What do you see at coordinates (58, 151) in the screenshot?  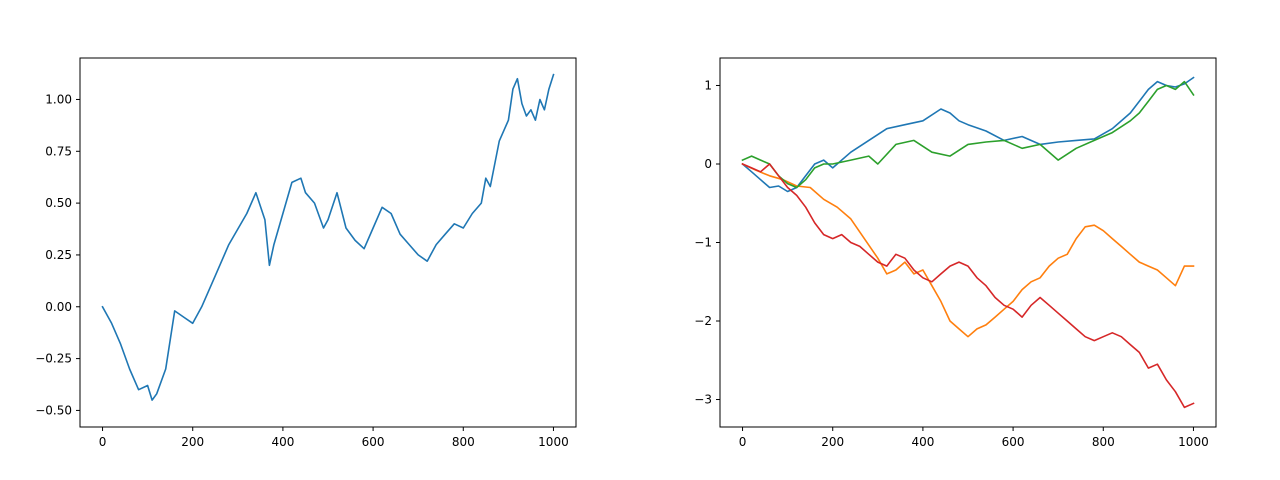 I see `y-tick-label: 0.75` at bounding box center [58, 151].